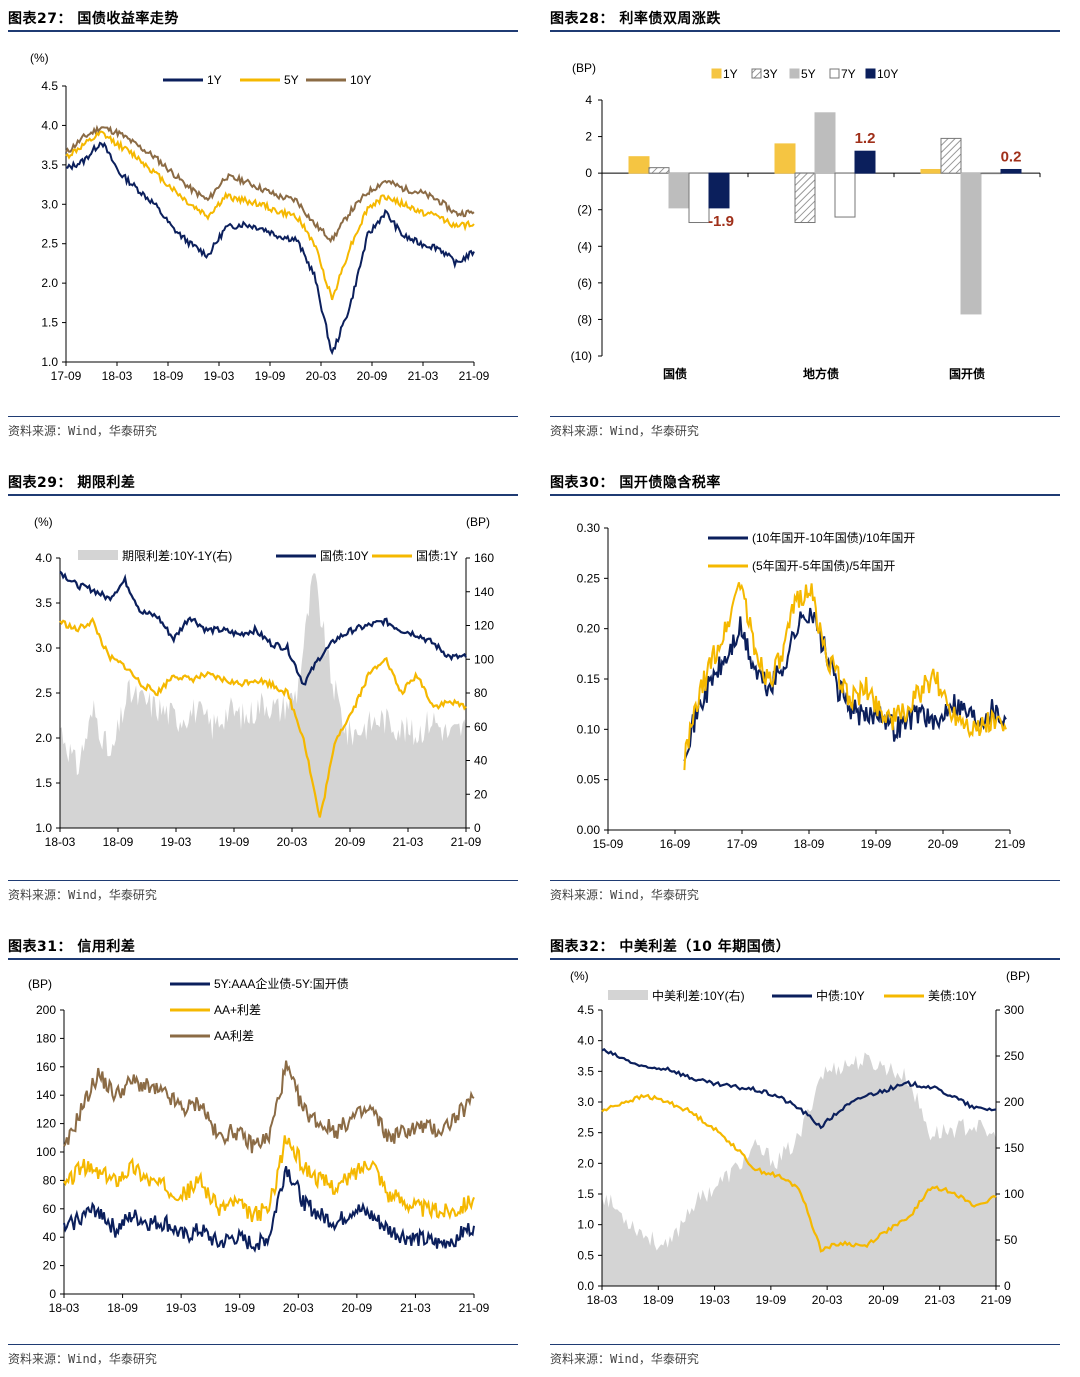 Image resolution: width=1080 pixels, height=1377 pixels. Describe the element at coordinates (588, 137) in the screenshot. I see `y-tick-label: 2` at that location.